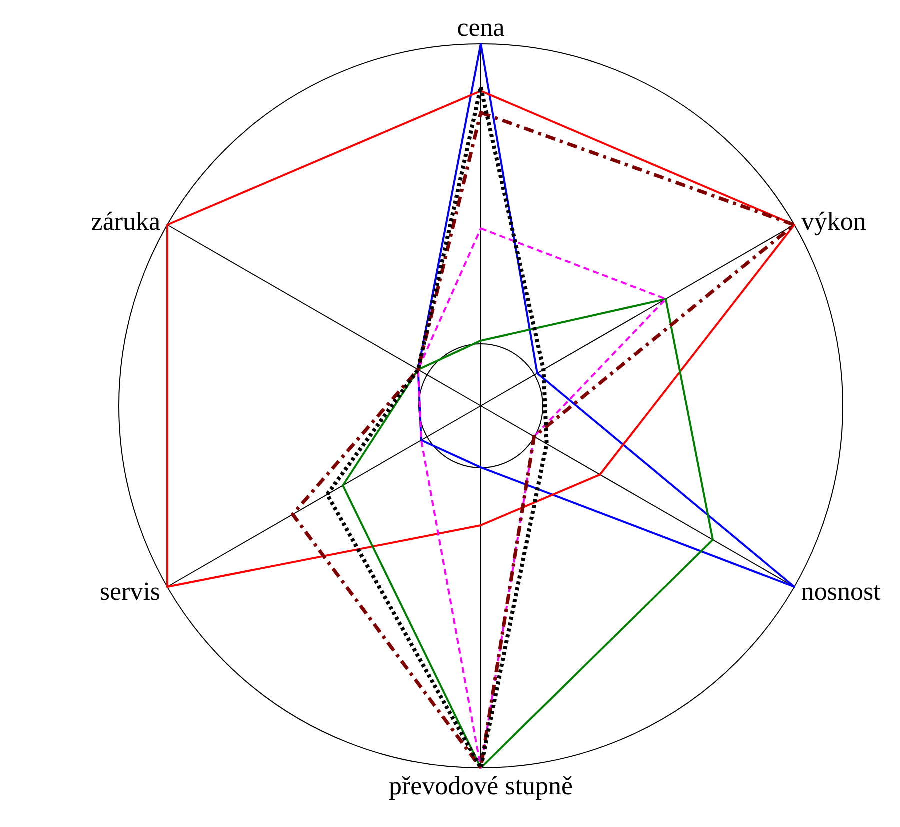  I want to click on spoke-label: cena, so click(481, 27).